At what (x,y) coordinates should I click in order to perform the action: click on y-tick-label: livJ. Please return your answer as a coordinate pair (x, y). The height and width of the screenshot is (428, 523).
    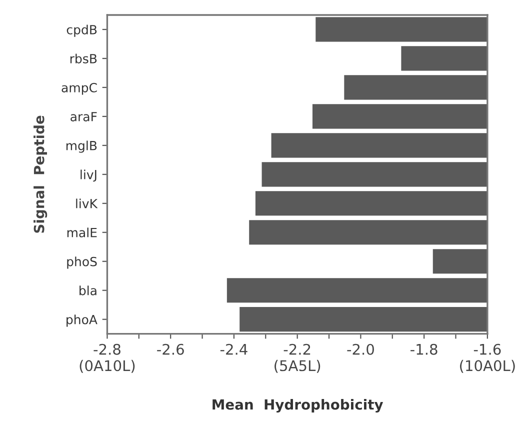
    Looking at the image, I should click on (88, 176).